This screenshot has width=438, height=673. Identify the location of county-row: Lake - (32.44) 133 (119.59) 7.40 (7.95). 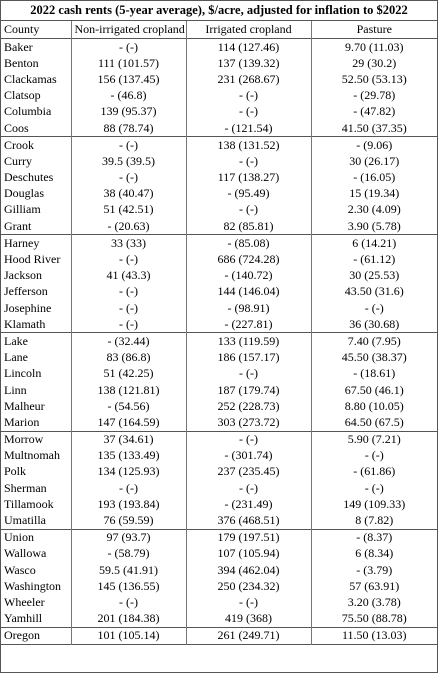
(219, 341).